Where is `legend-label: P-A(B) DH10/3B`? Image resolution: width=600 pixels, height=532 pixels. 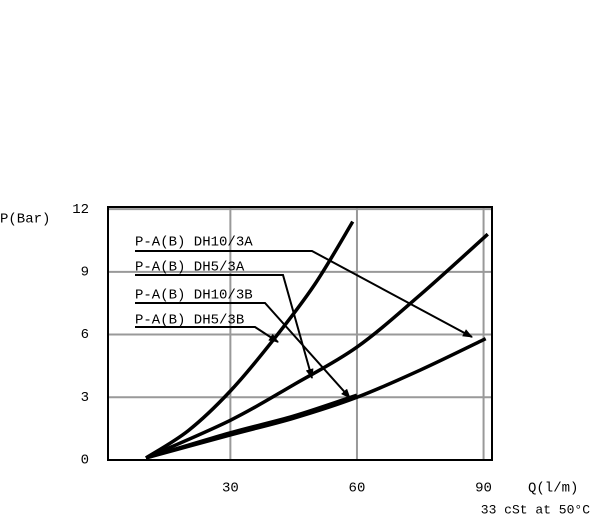
legend-label: P-A(B) DH10/3B is located at coordinates (194, 296).